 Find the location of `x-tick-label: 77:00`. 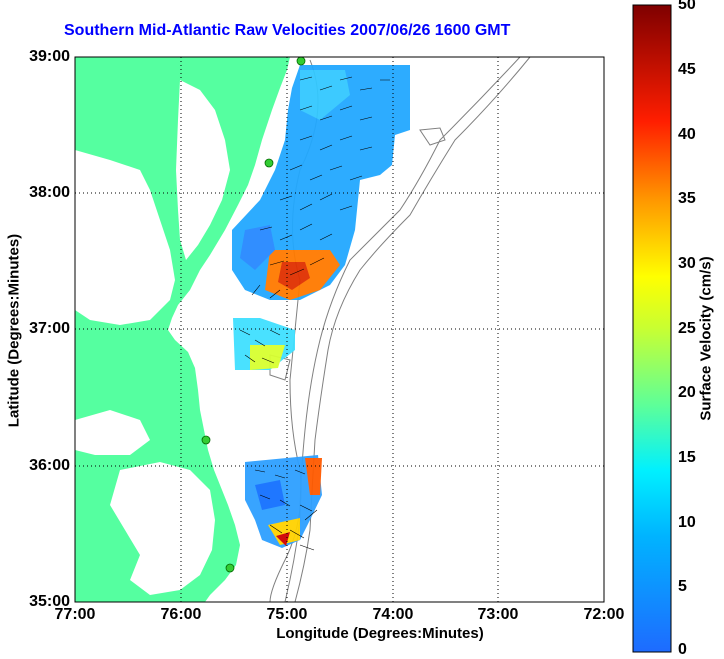

x-tick-label: 77:00 is located at coordinates (75, 614).